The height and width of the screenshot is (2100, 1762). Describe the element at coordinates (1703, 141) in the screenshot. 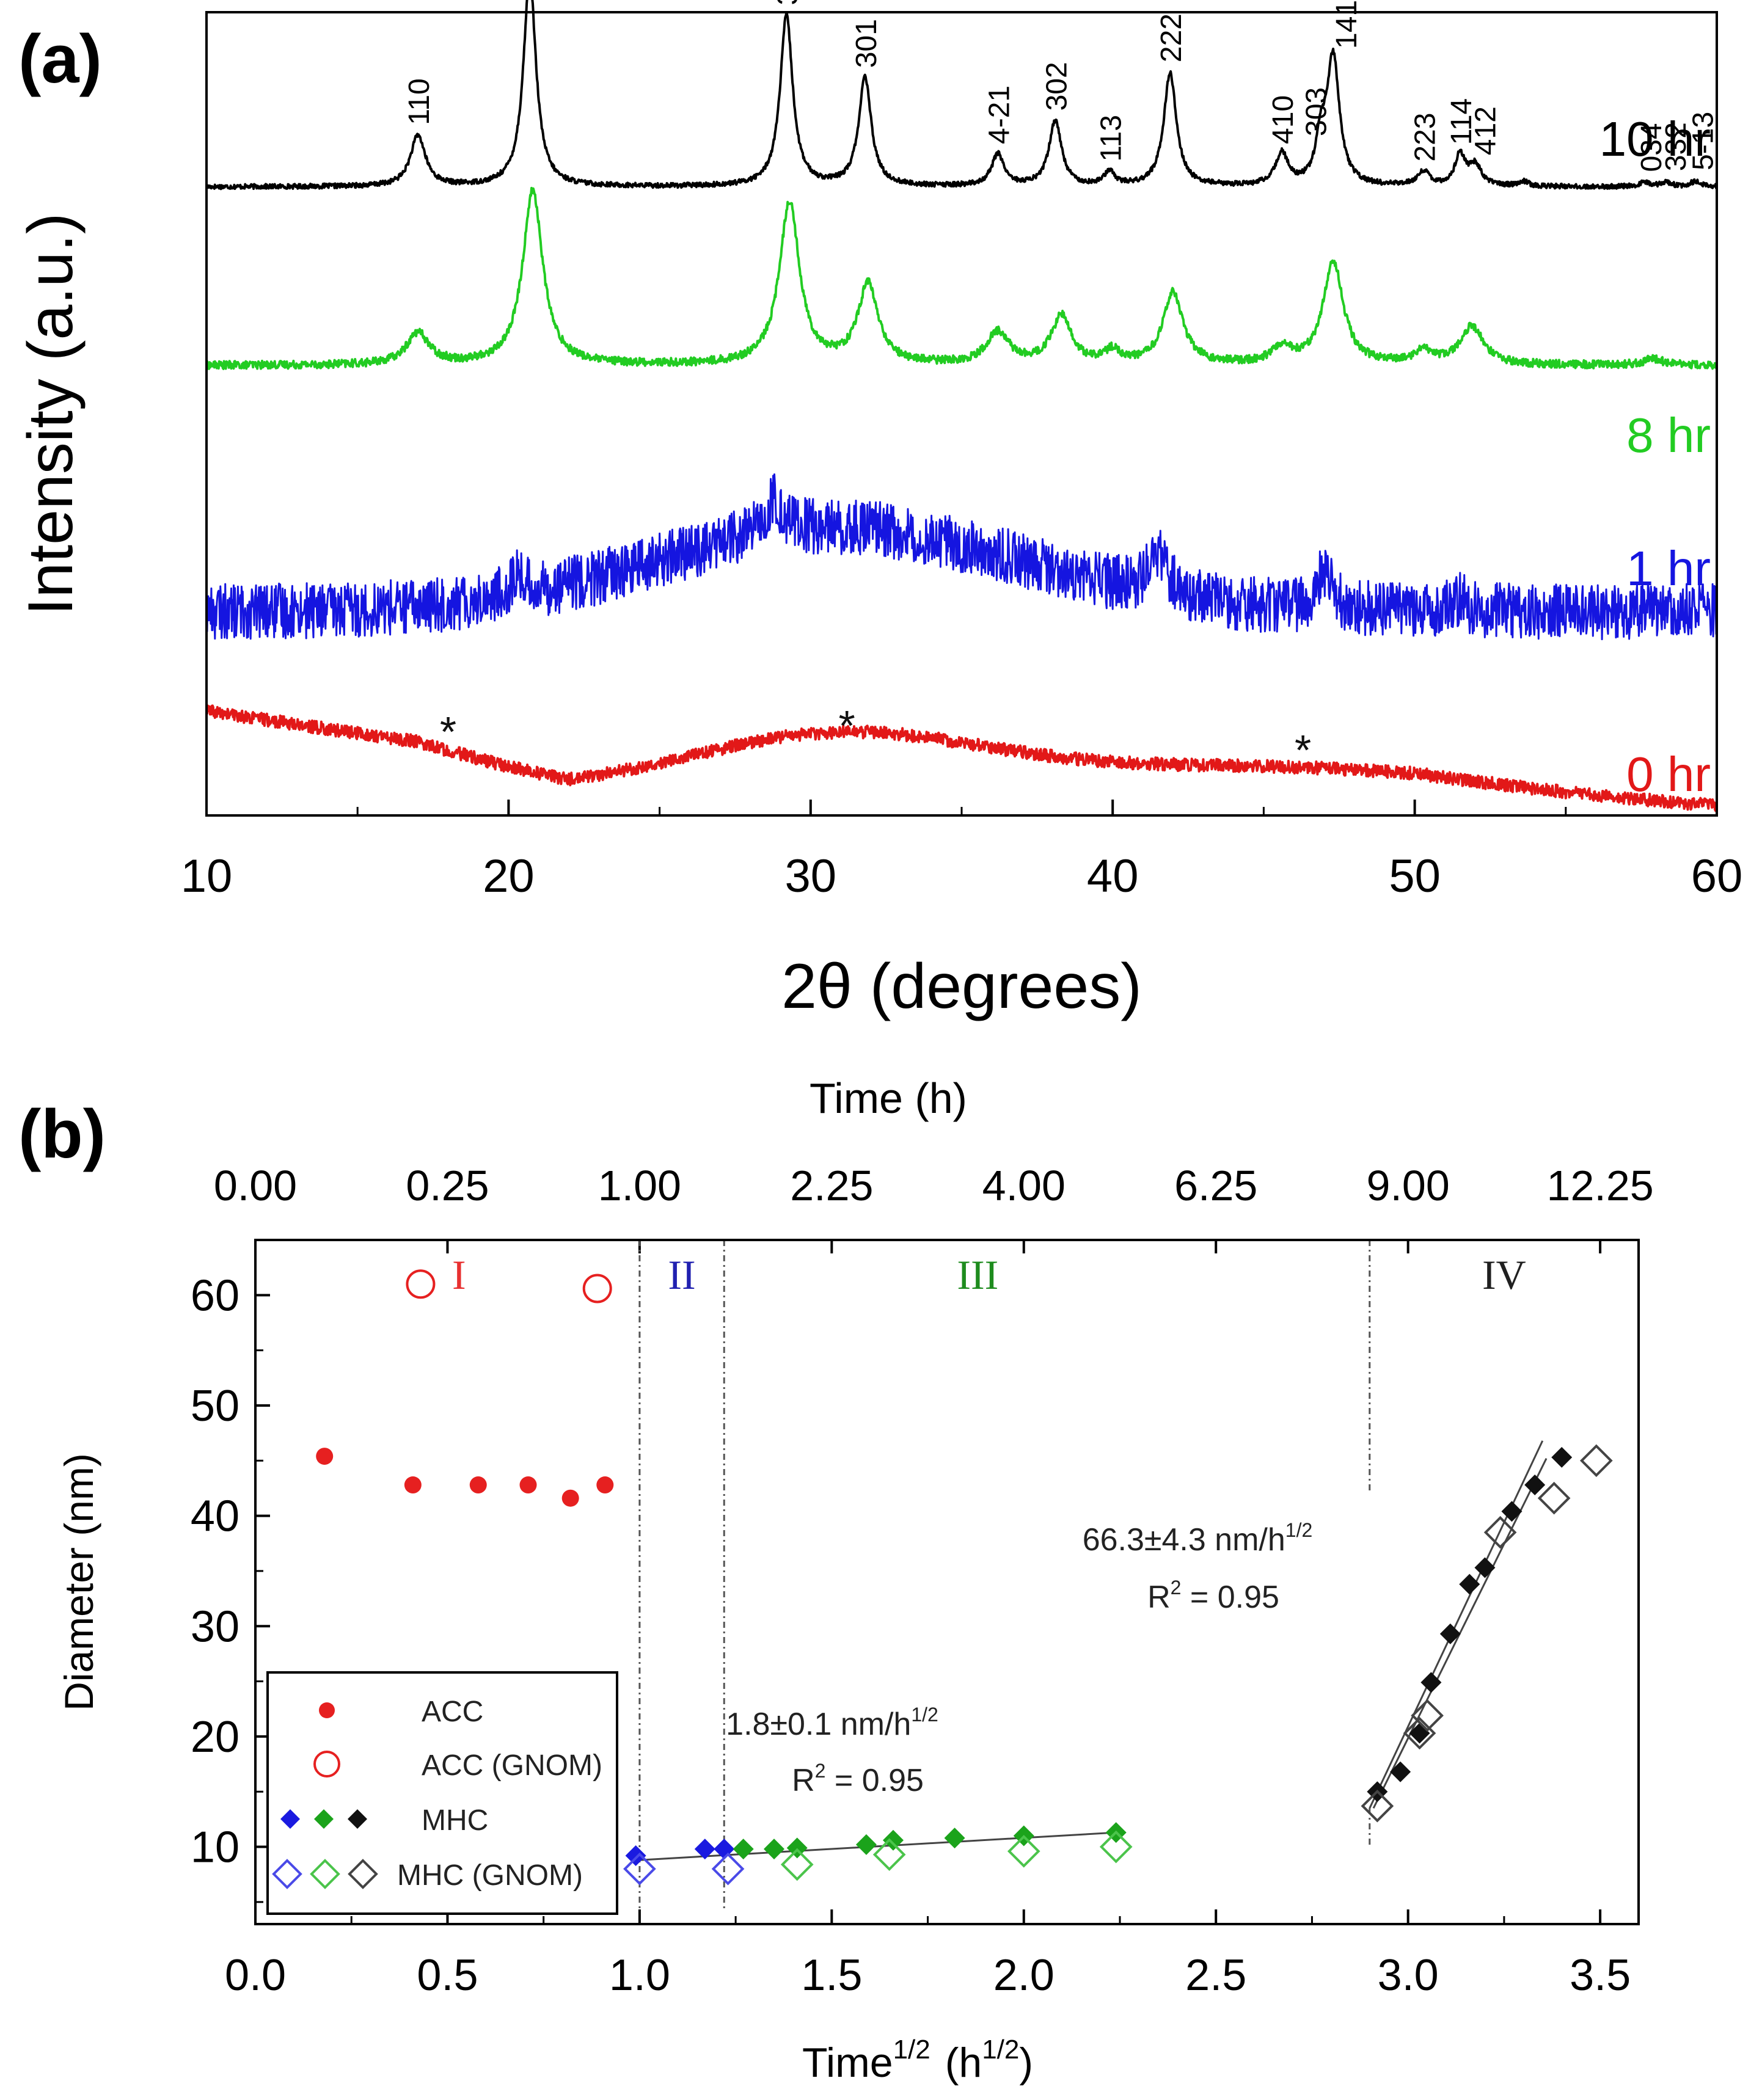

I see `peak-label-5-13: 5-13` at that location.